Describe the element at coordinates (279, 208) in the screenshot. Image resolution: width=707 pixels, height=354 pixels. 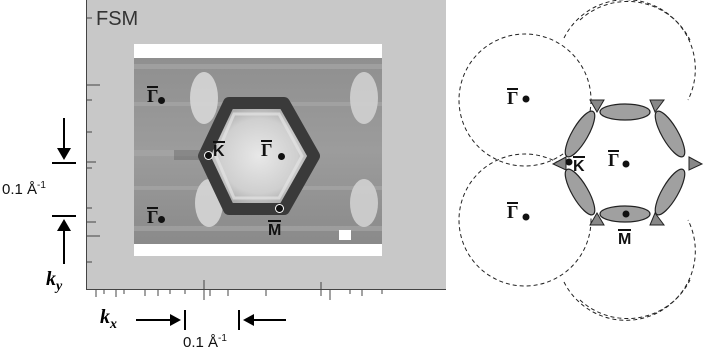
I see `m-point-dot` at that location.